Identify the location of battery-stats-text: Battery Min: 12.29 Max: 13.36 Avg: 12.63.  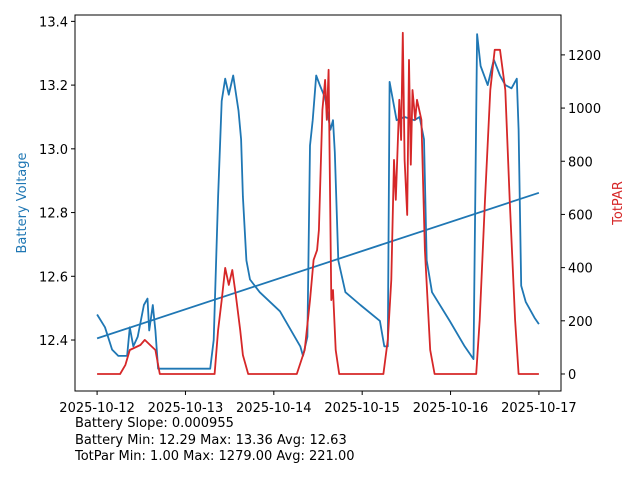
(211, 440).